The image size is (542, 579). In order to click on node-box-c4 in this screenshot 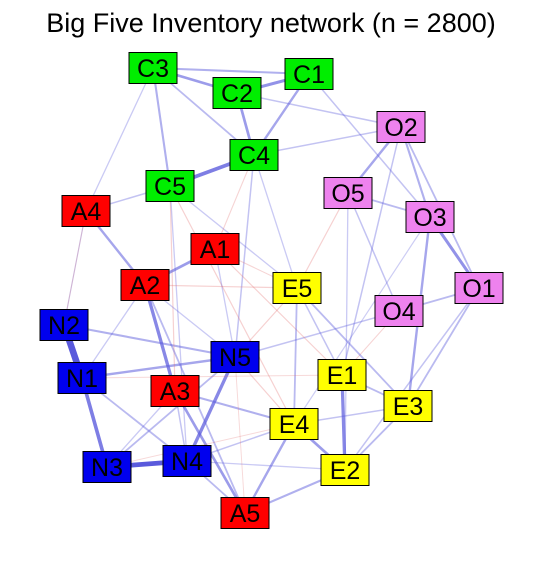, I will do `click(254, 155)`.